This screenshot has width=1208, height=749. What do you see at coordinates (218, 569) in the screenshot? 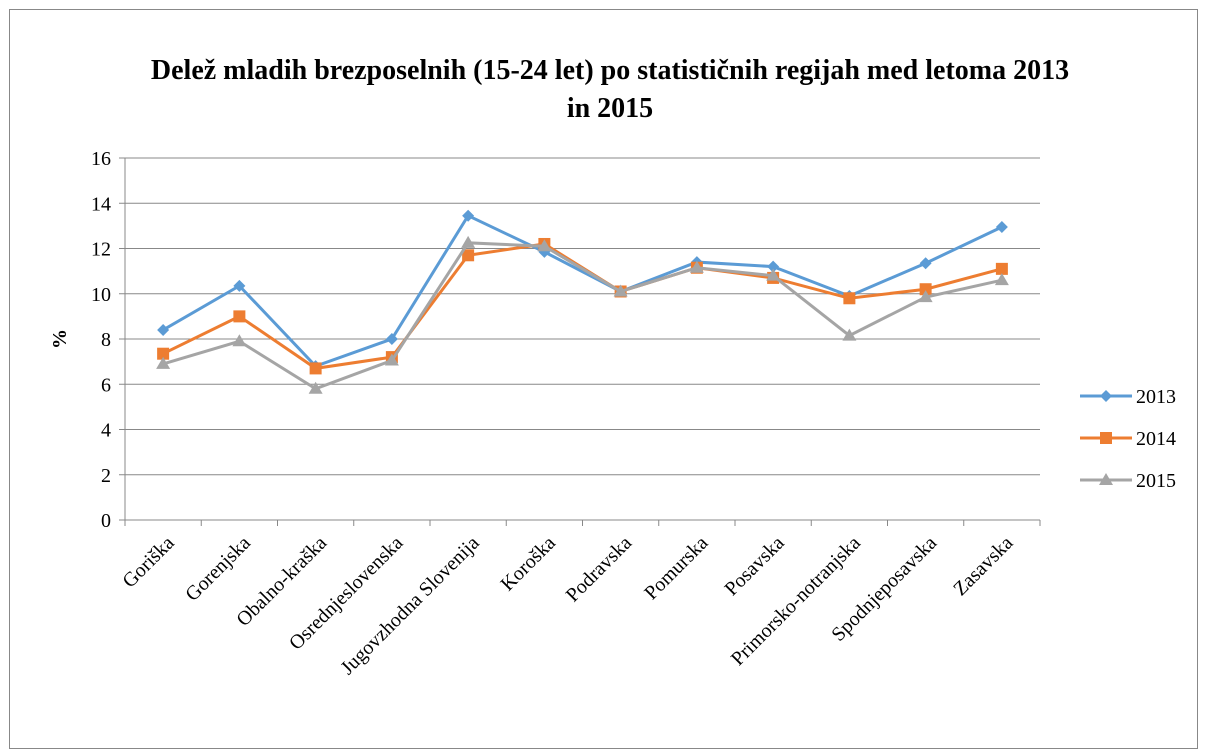
I see `x-tick-label: Gorenjska` at bounding box center [218, 569].